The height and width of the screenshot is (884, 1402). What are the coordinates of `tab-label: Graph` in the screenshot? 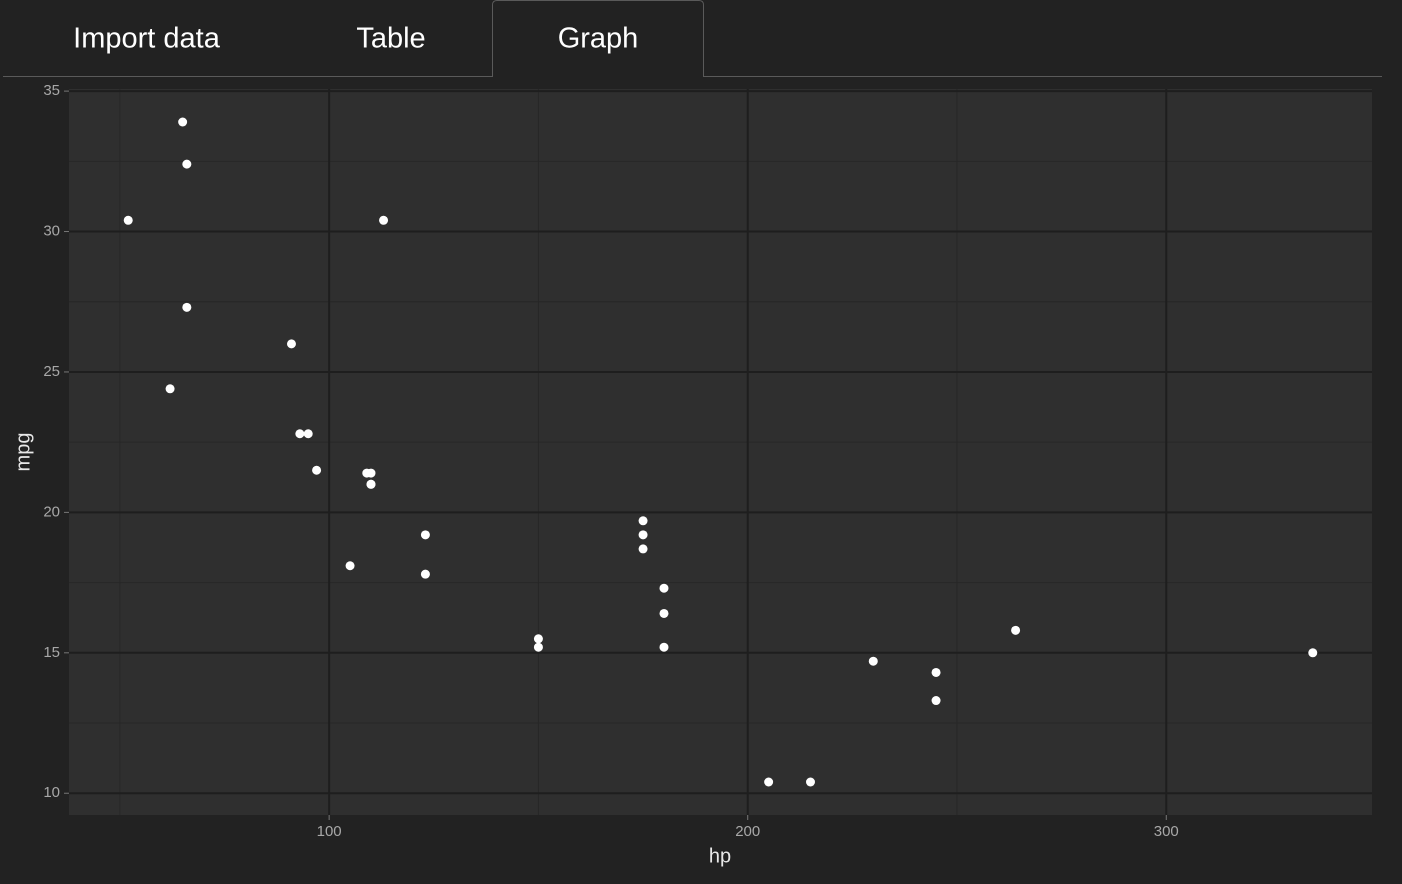 It's located at (598, 39).